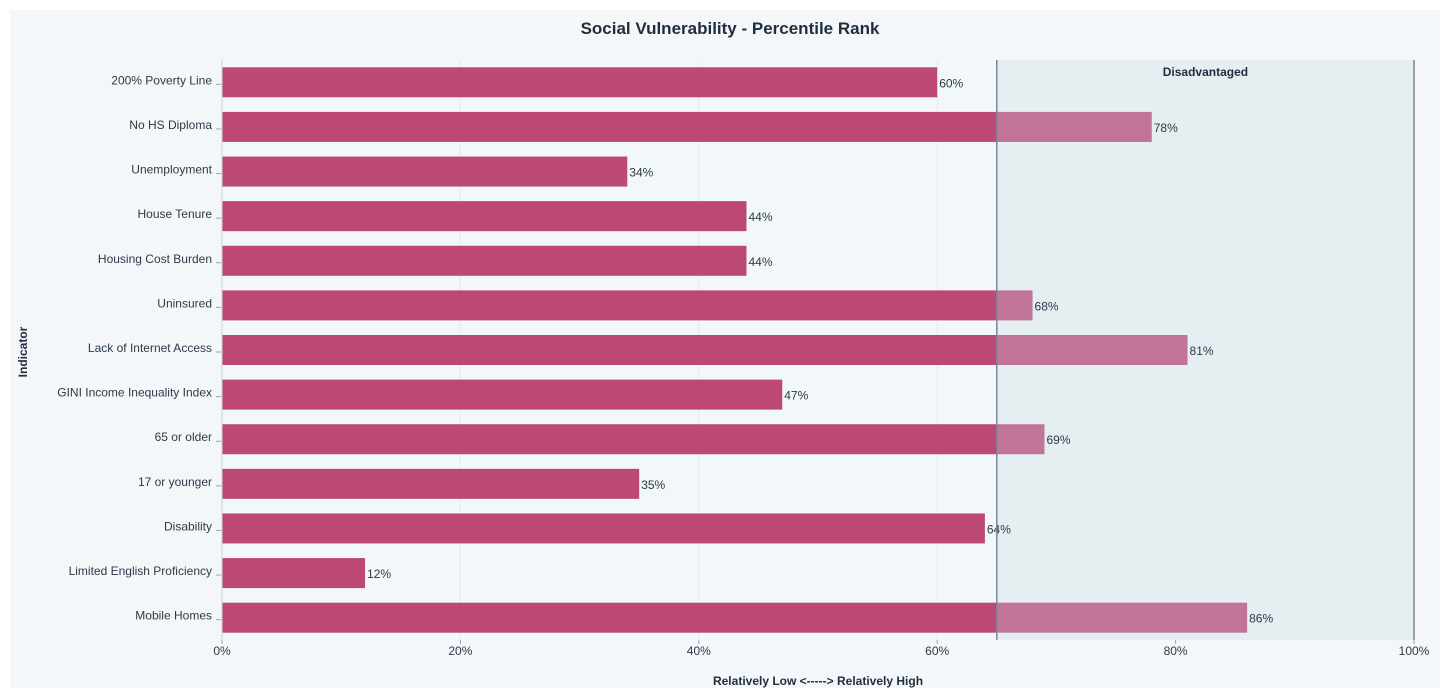  What do you see at coordinates (1166, 128) in the screenshot?
I see `bar-label-1: 78%` at bounding box center [1166, 128].